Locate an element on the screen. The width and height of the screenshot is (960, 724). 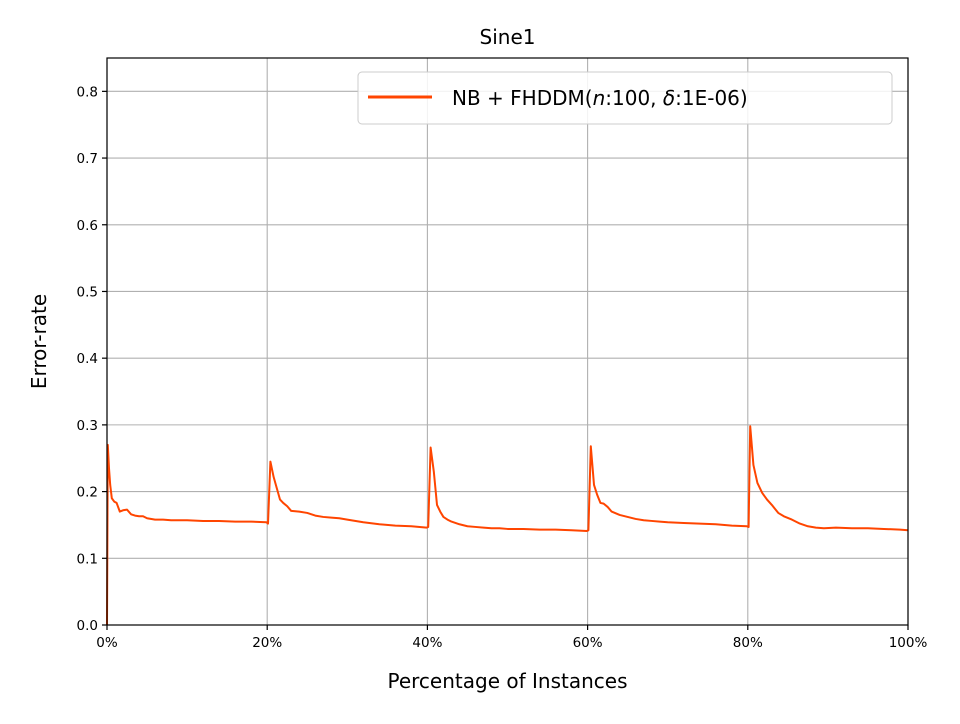
x-tick-label: 20% is located at coordinates (267, 643).